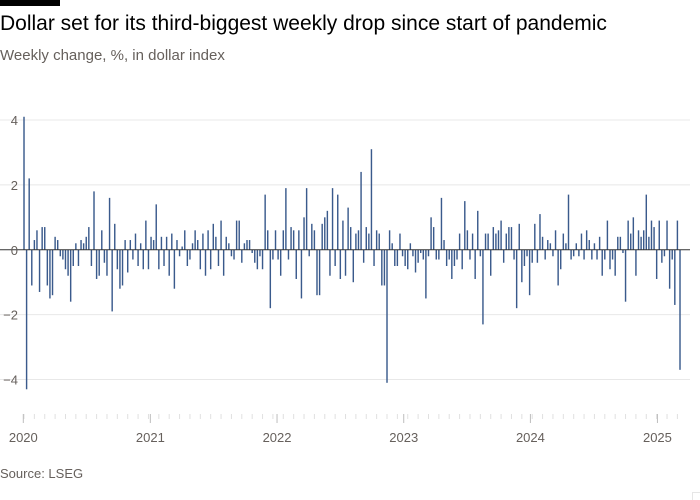 The image size is (700, 500). I want to click on x-tick-label: 2022, so click(277, 437).